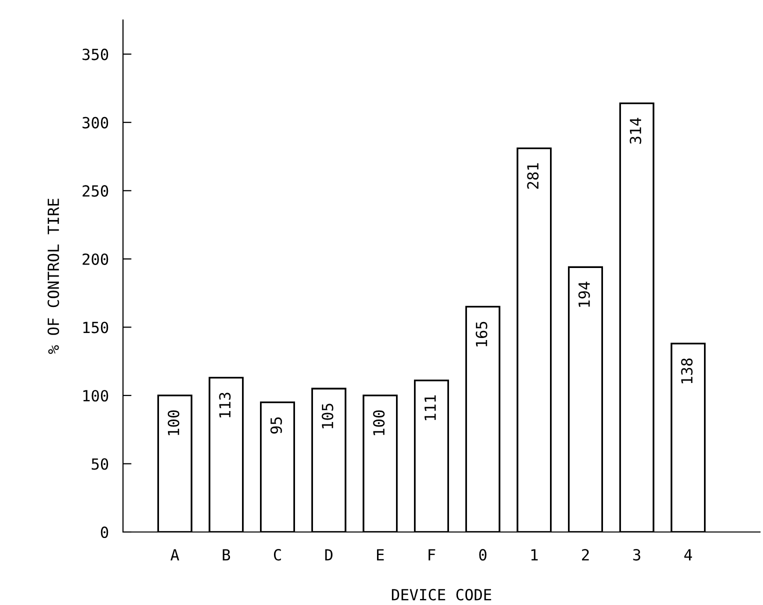 This screenshot has width=763, height=605. Describe the element at coordinates (430, 407) in the screenshot. I see `data-label: 111` at that location.